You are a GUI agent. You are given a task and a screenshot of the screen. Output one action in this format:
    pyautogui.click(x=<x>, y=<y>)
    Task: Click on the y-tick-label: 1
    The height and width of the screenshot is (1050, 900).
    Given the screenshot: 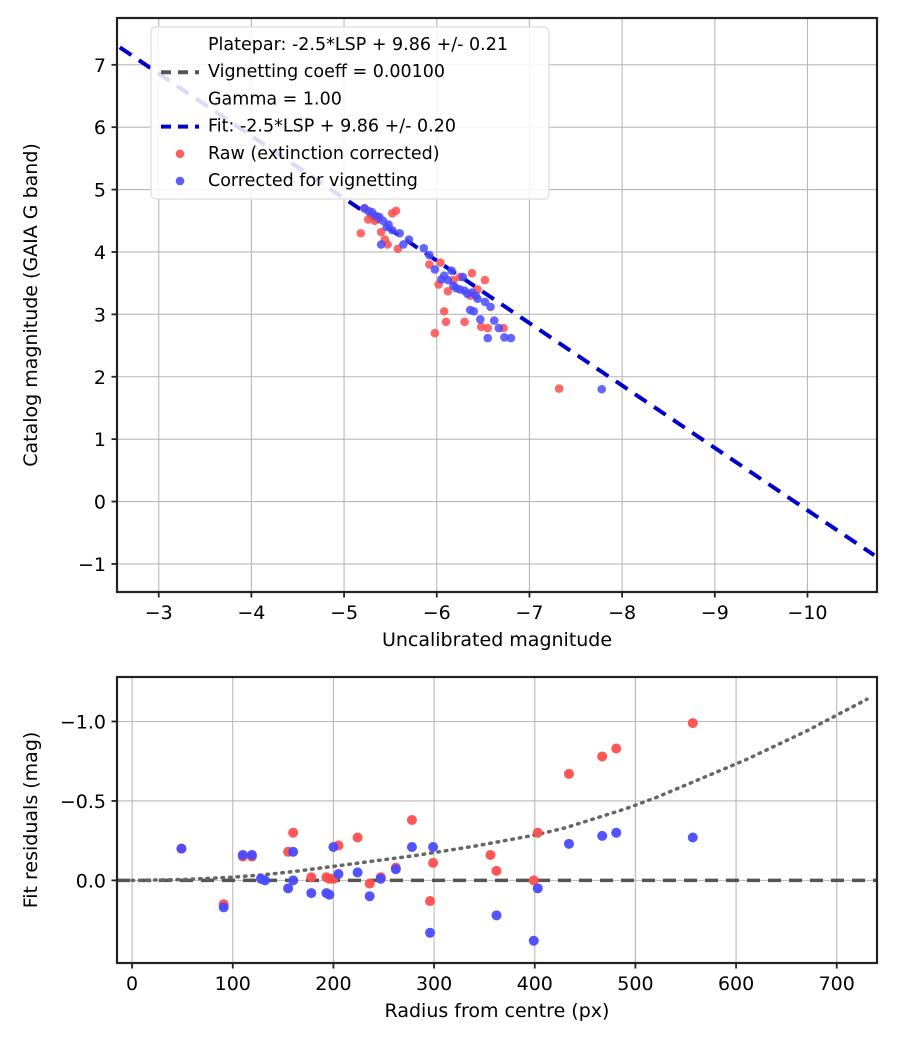 What is the action you would take?
    pyautogui.click(x=100, y=440)
    